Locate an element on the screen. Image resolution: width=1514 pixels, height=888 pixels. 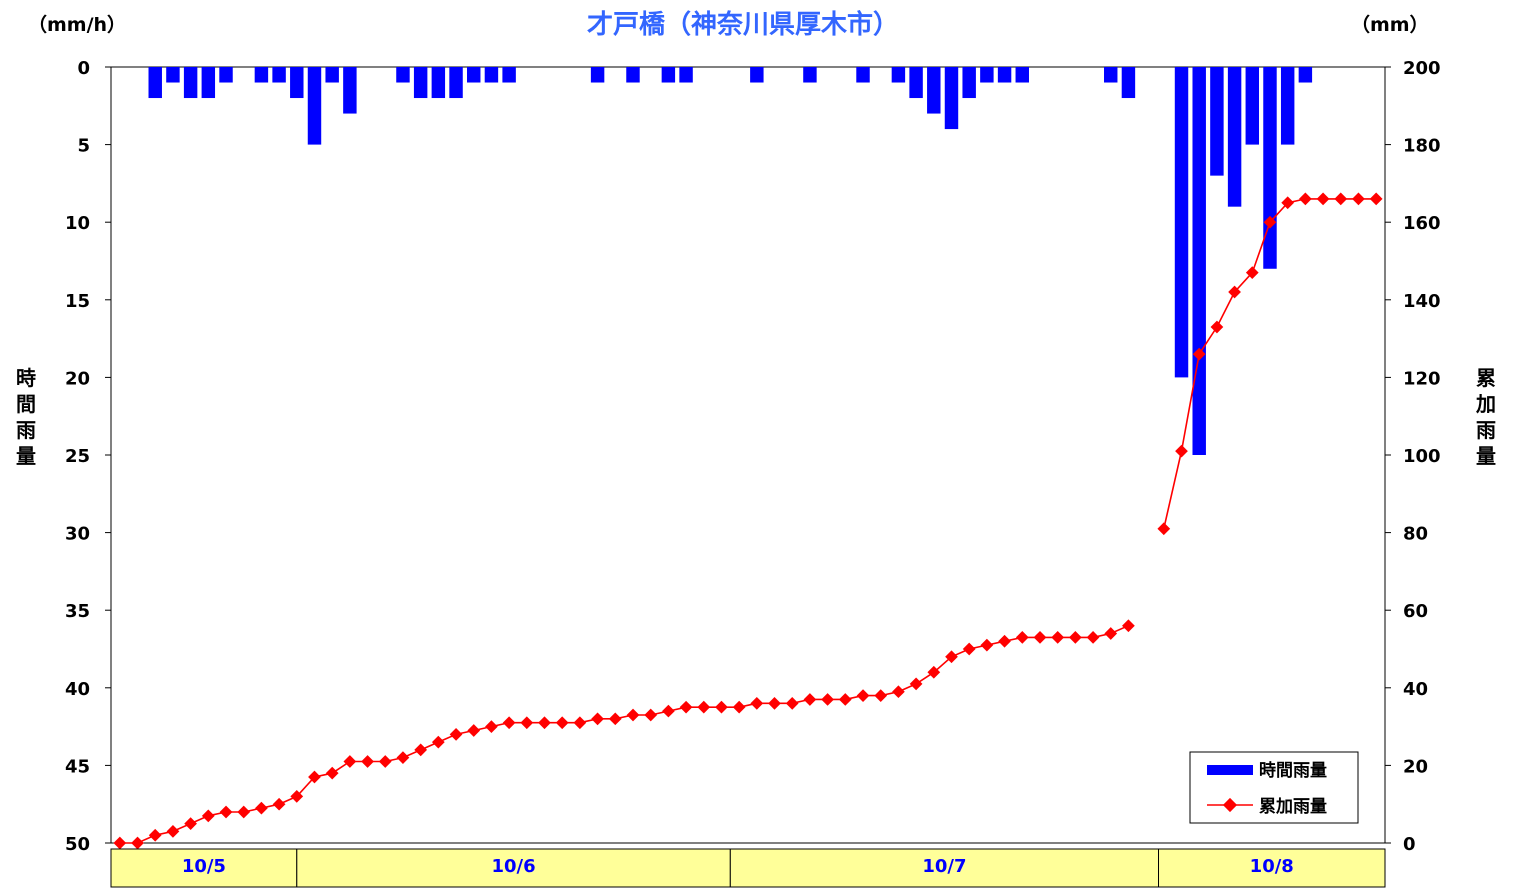
right-tick-label: 180 is located at coordinates (1422, 146).